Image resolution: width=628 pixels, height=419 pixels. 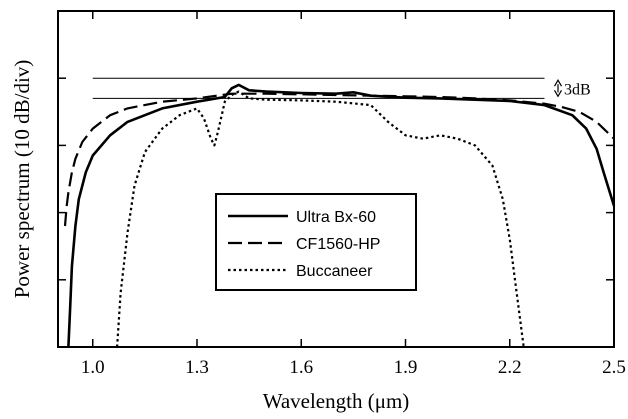 I want to click on legend: Ultra Bx-60 CF1560-HP Buccaneer, so click(x=316, y=242).